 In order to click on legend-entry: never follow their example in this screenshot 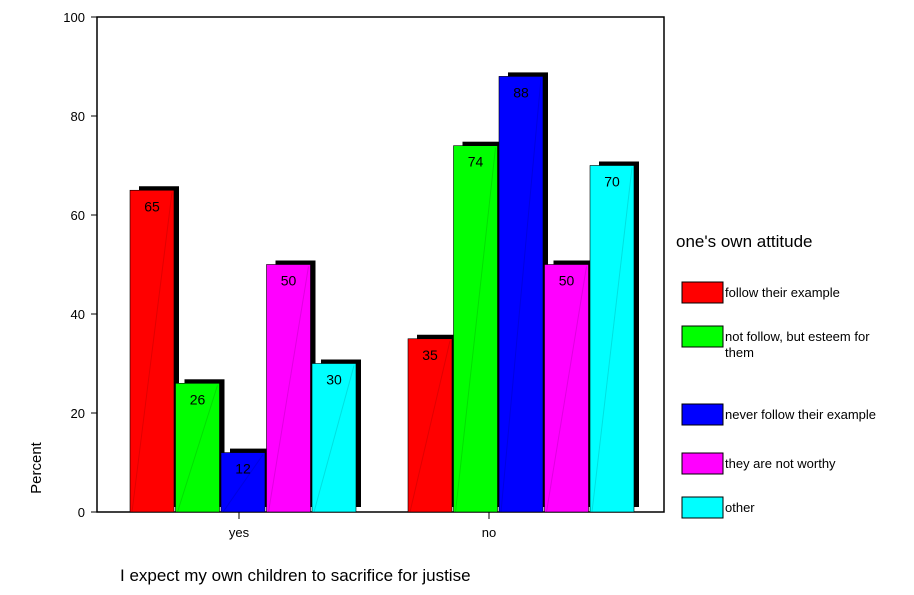, I will do `click(800, 414)`.